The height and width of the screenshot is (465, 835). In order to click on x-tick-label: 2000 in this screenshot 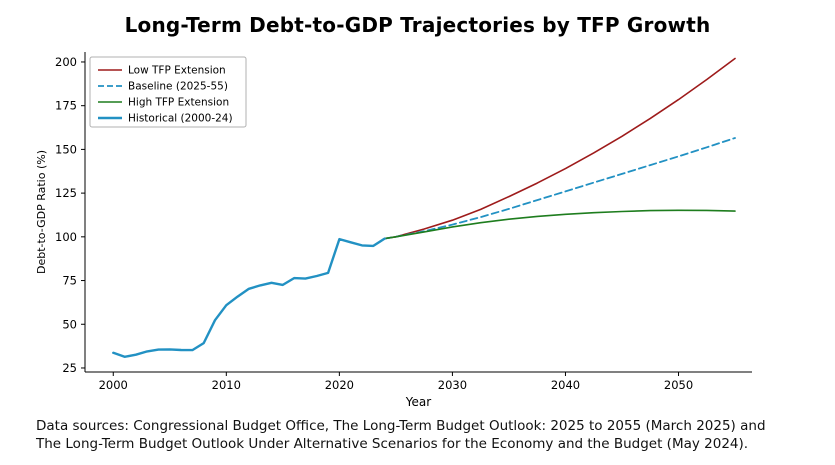, I will do `click(113, 385)`.